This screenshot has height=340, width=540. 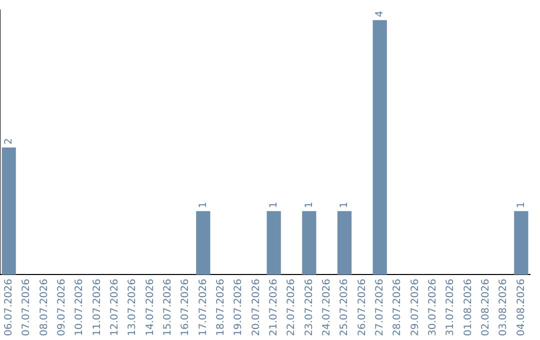 What do you see at coordinates (380, 14) in the screenshot?
I see `data-label: 4` at bounding box center [380, 14].